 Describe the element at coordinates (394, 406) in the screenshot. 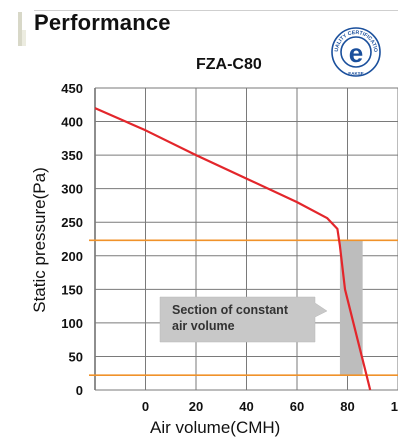

I see `x-tick-label-5: 10` at that location.